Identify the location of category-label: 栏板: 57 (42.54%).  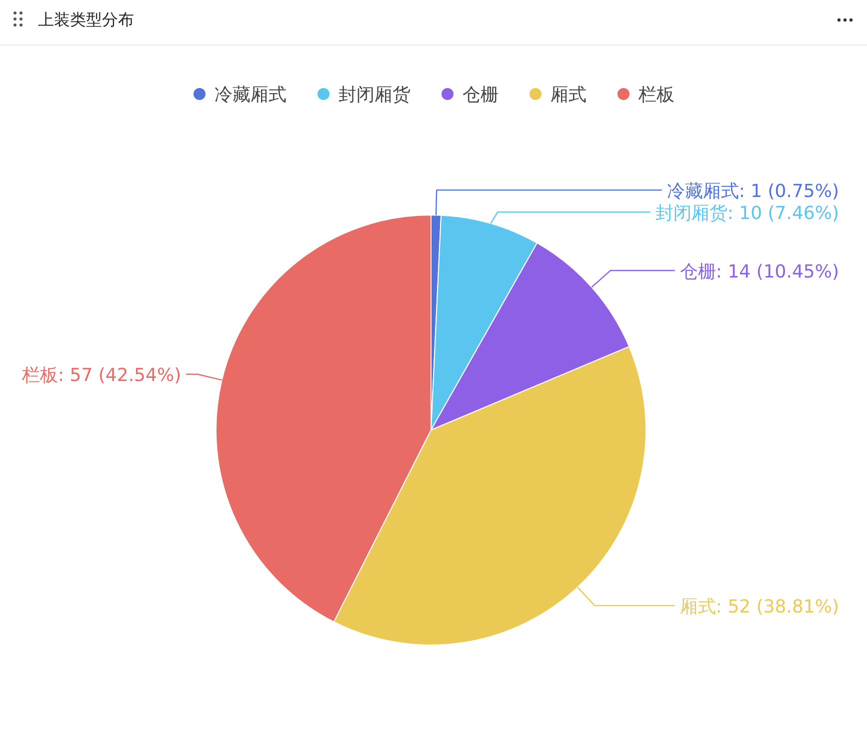
(102, 375).